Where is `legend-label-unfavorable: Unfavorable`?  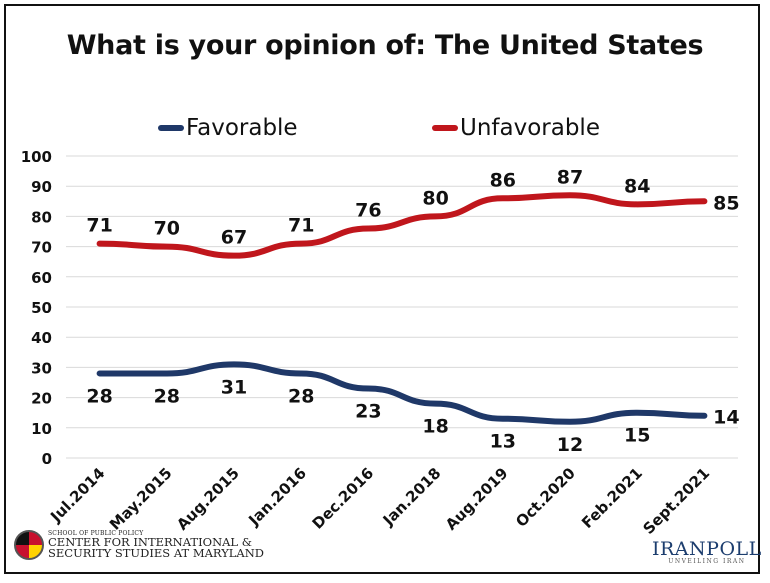 legend-label-unfavorable: Unfavorable is located at coordinates (530, 128).